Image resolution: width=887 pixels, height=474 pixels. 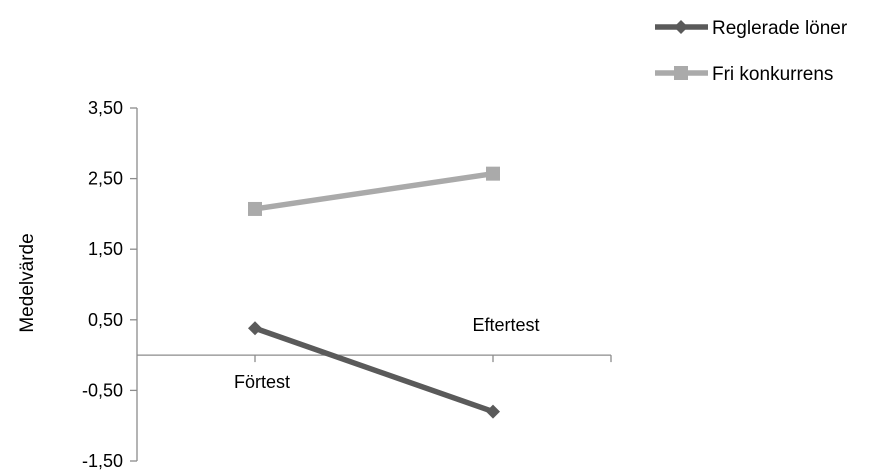 I want to click on series-fri-konkurrens, so click(x=374, y=191).